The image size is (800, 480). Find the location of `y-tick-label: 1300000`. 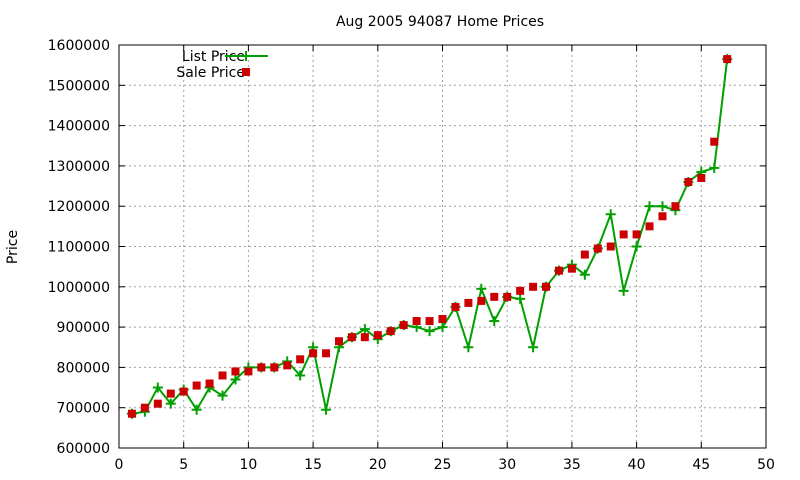

y-tick-label: 1300000 is located at coordinates (79, 167).